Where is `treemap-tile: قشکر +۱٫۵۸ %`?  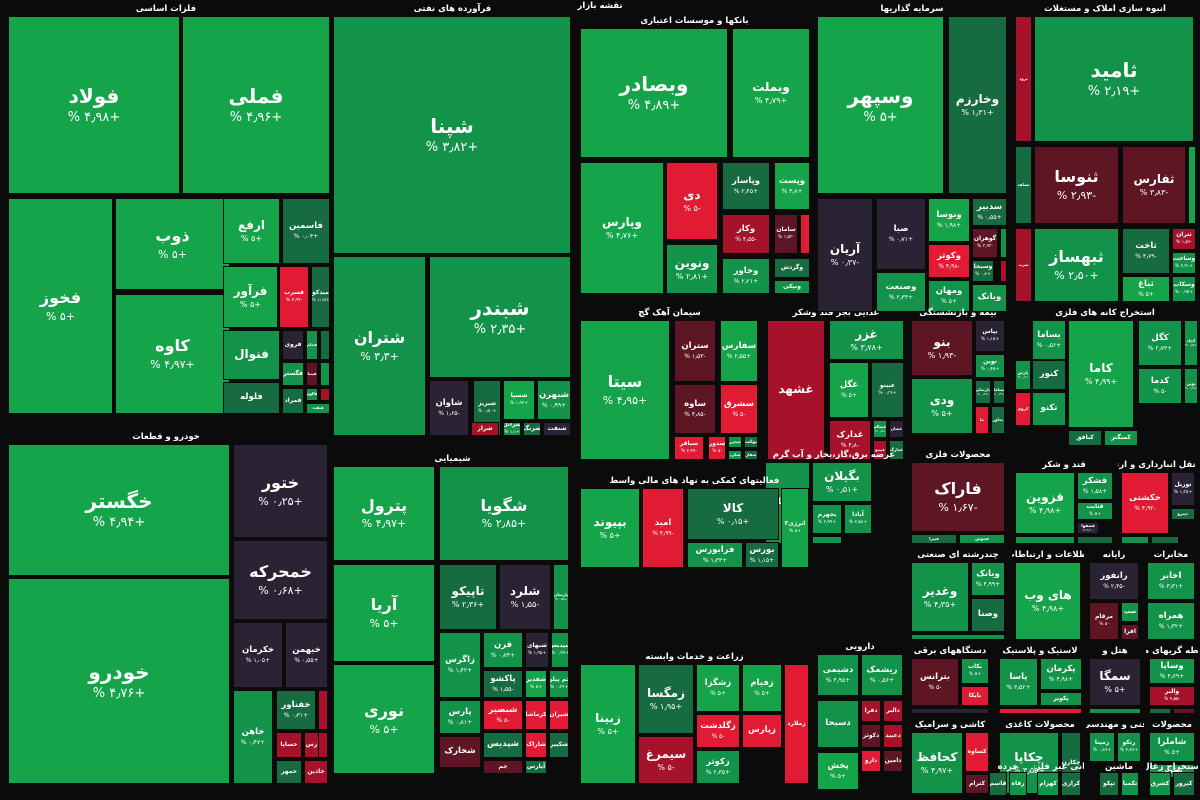 treemap-tile: قشکر +۱٫۵۸ % is located at coordinates (1095, 486).